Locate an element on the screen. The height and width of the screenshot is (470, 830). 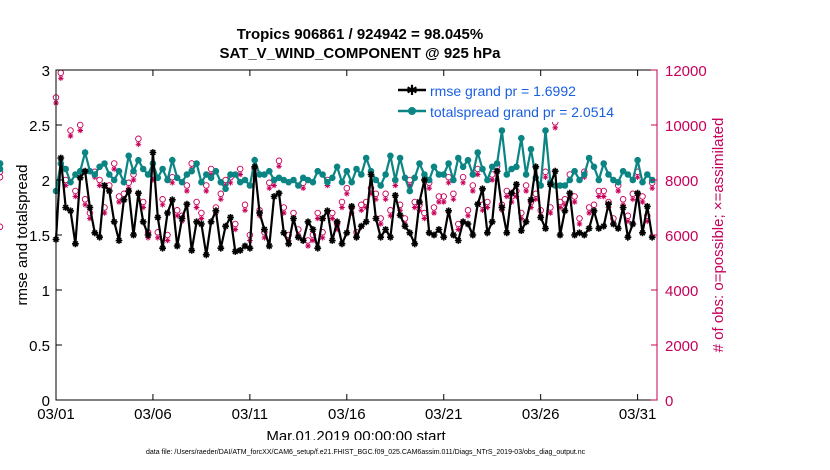
y2-tick-label: 2000 is located at coordinates (681, 346).